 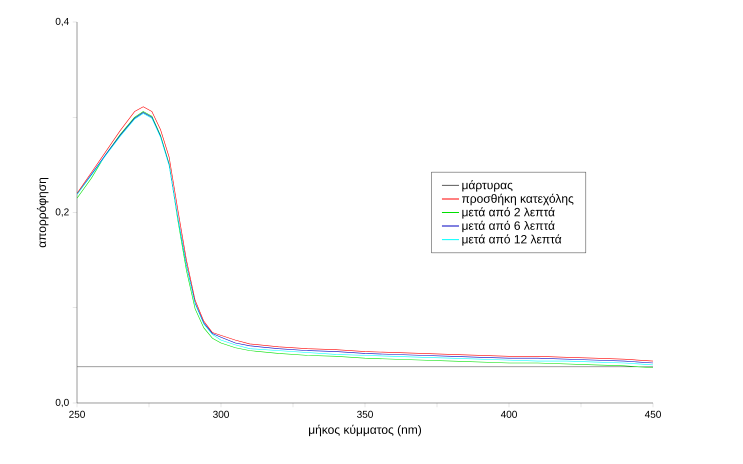 I want to click on x-tick-label: 450, so click(x=652, y=414).